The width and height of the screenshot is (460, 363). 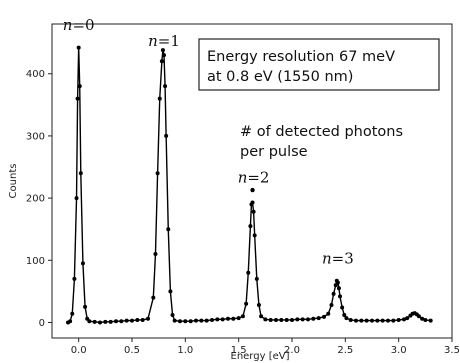 What do you see at coordinates (132, 350) in the screenshot?
I see `x-tick-label: 0.5` at bounding box center [132, 350].